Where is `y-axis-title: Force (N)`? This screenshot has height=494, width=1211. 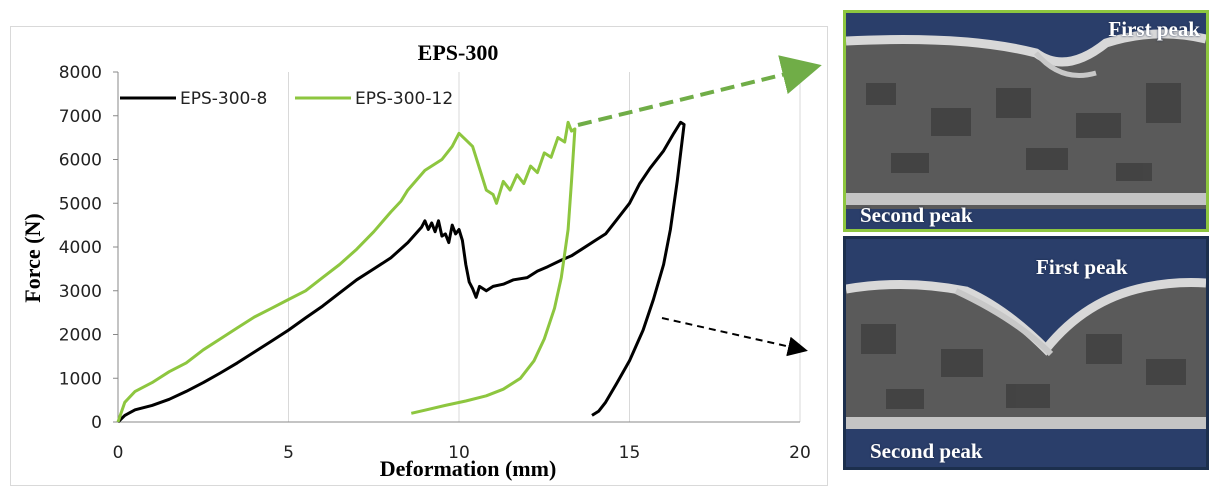 y-axis-title: Force (N) is located at coordinates (32, 257).